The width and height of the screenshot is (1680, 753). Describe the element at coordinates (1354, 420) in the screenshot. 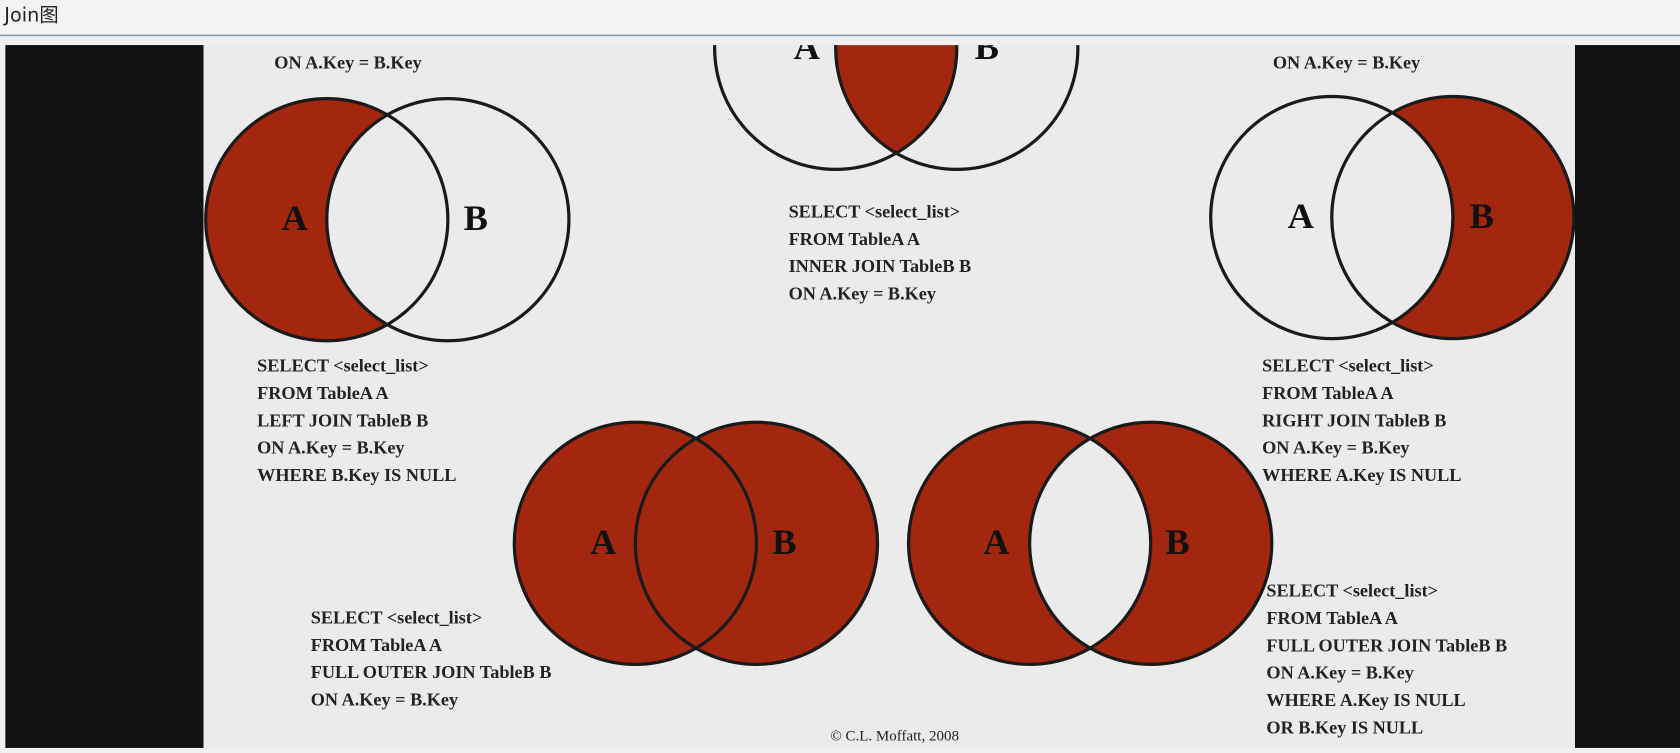

I see `sql-line: RIGHT JOIN TableB B` at that location.